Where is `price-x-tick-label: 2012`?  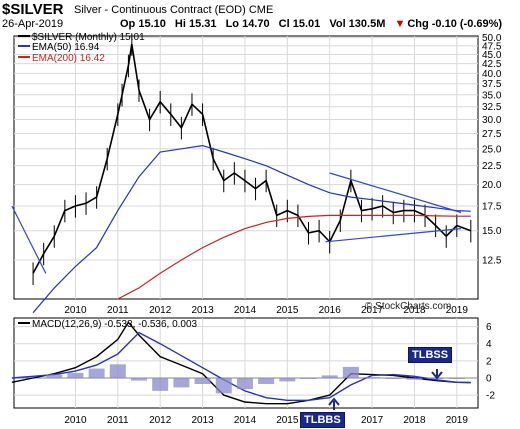
price-x-tick-label: 2012 is located at coordinates (160, 310).